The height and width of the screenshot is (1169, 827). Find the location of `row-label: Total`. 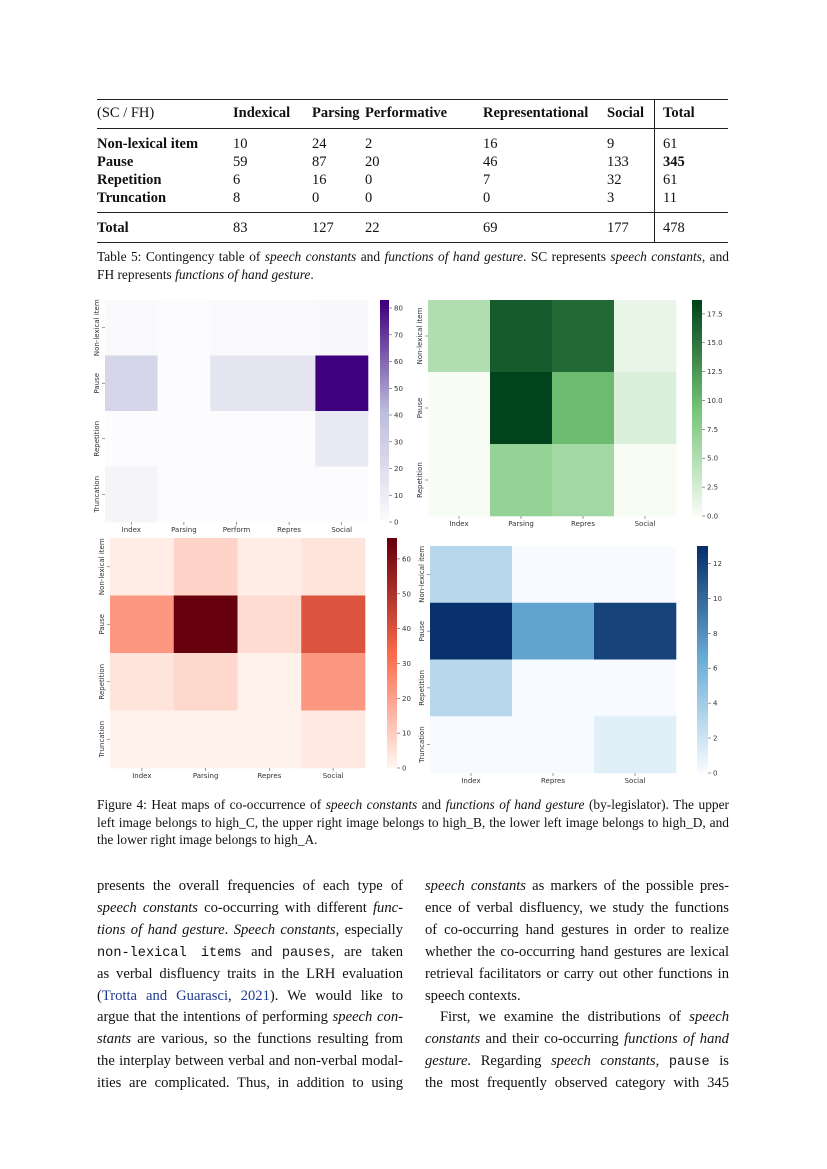

row-label: Total is located at coordinates (113, 228).